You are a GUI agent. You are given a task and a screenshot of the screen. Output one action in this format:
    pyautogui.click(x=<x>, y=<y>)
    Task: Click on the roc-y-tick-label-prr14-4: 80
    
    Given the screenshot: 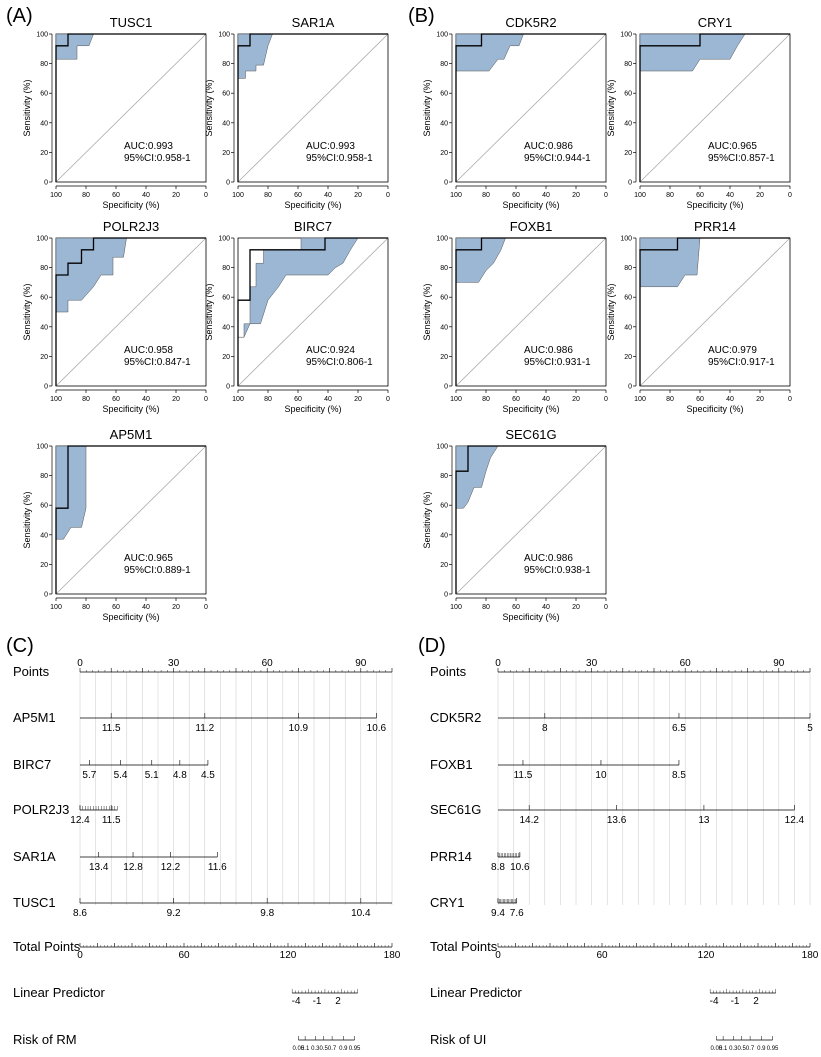 What is the action you would take?
    pyautogui.click(x=628, y=268)
    